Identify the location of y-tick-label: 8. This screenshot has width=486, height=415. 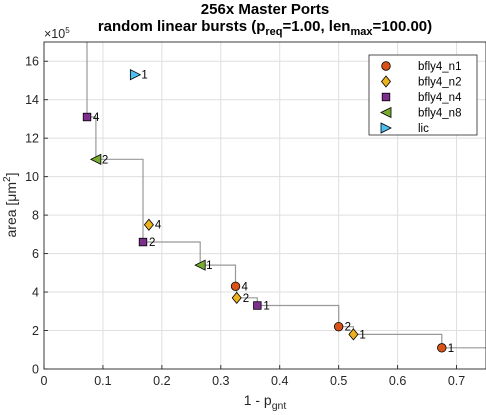
(35, 216).